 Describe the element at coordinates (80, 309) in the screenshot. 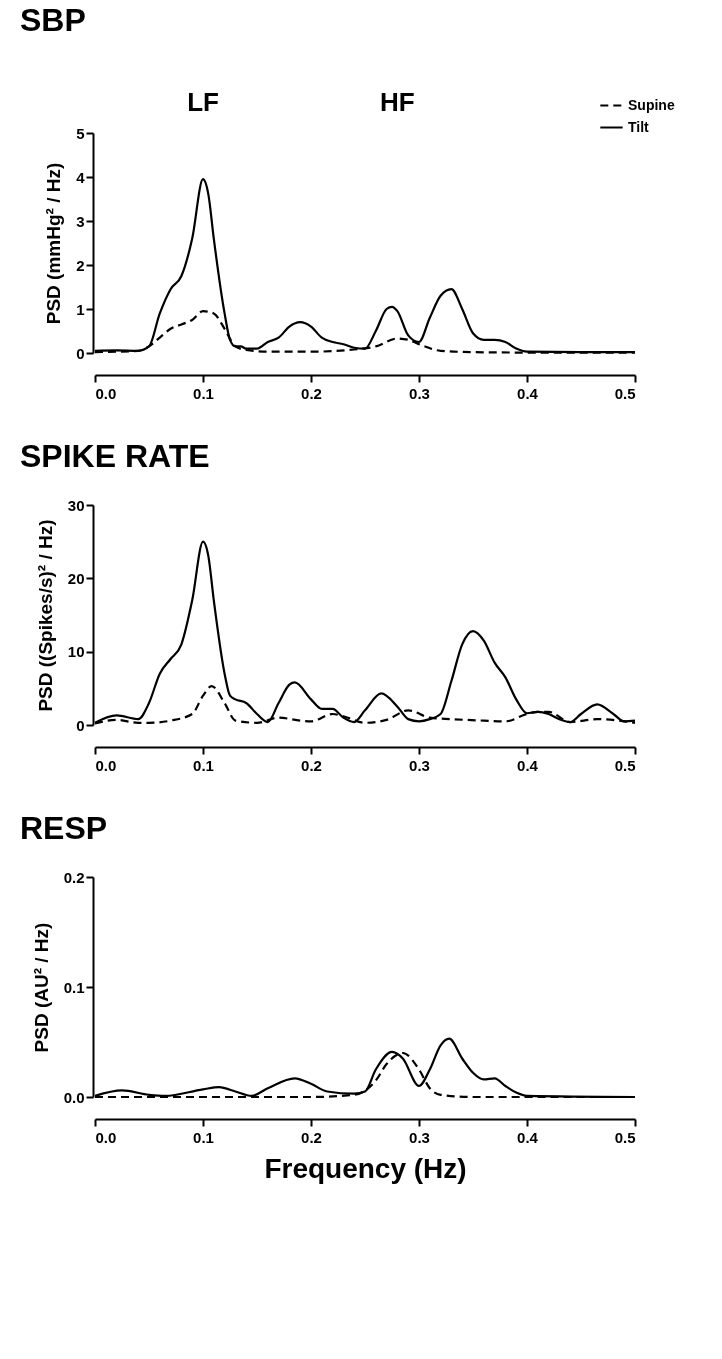

I see `y-tick-label: 1` at that location.